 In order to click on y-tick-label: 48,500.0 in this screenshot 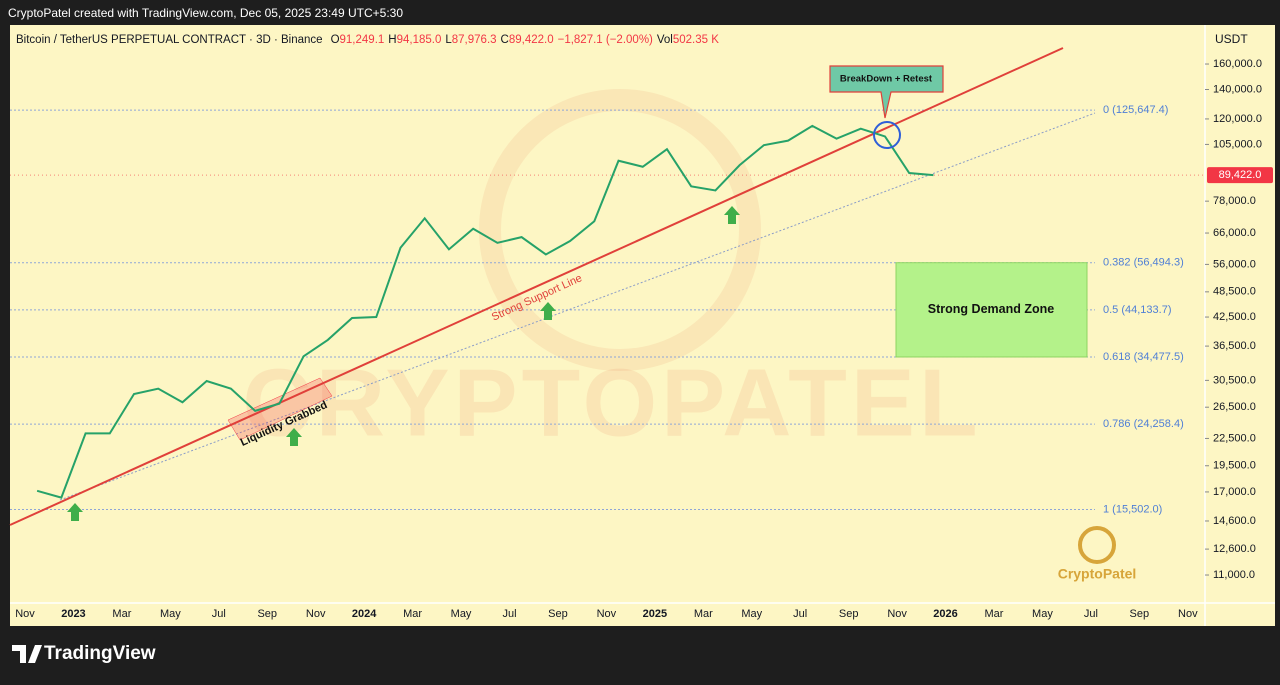, I will do `click(1234, 292)`.